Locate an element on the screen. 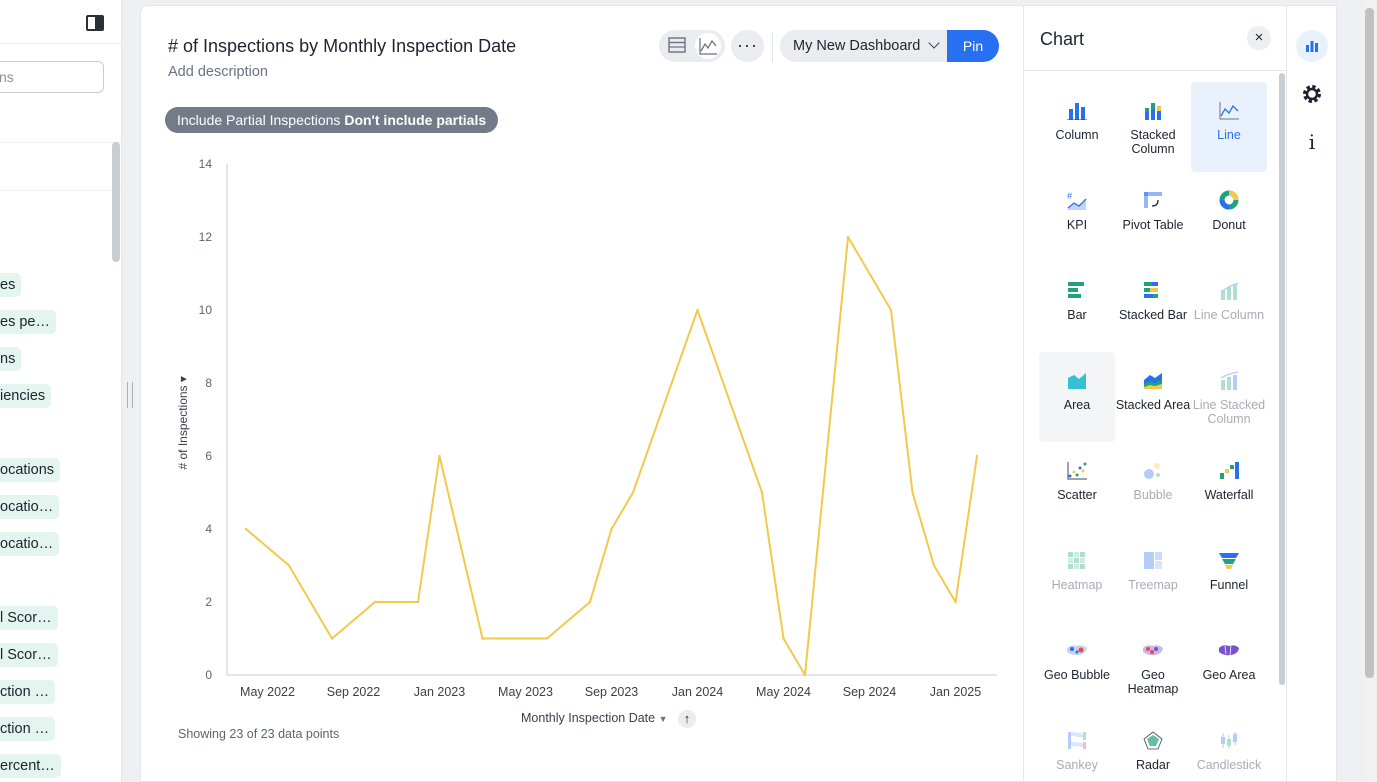  chart-type-treemap: Treemap is located at coordinates (1153, 577).